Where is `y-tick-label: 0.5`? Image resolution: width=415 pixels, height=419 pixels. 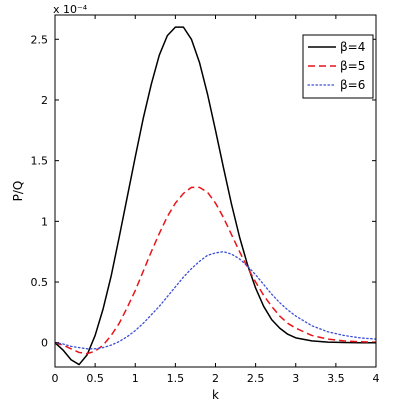 y-tick-label: 0.5 is located at coordinates (40, 282).